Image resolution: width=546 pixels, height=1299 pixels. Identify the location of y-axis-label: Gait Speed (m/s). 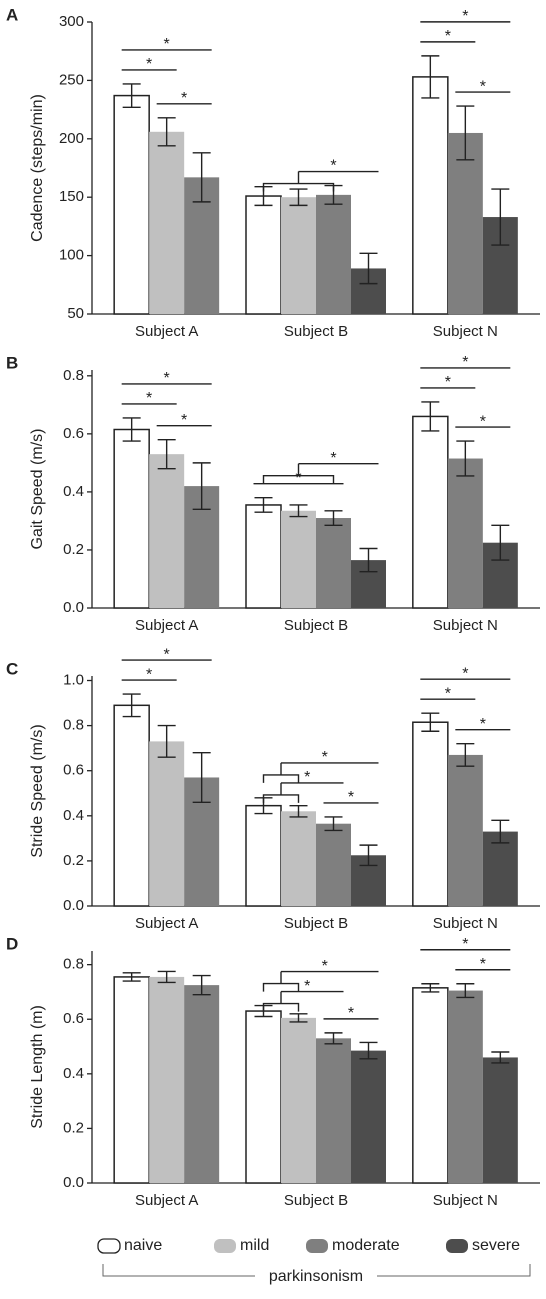
(37, 489).